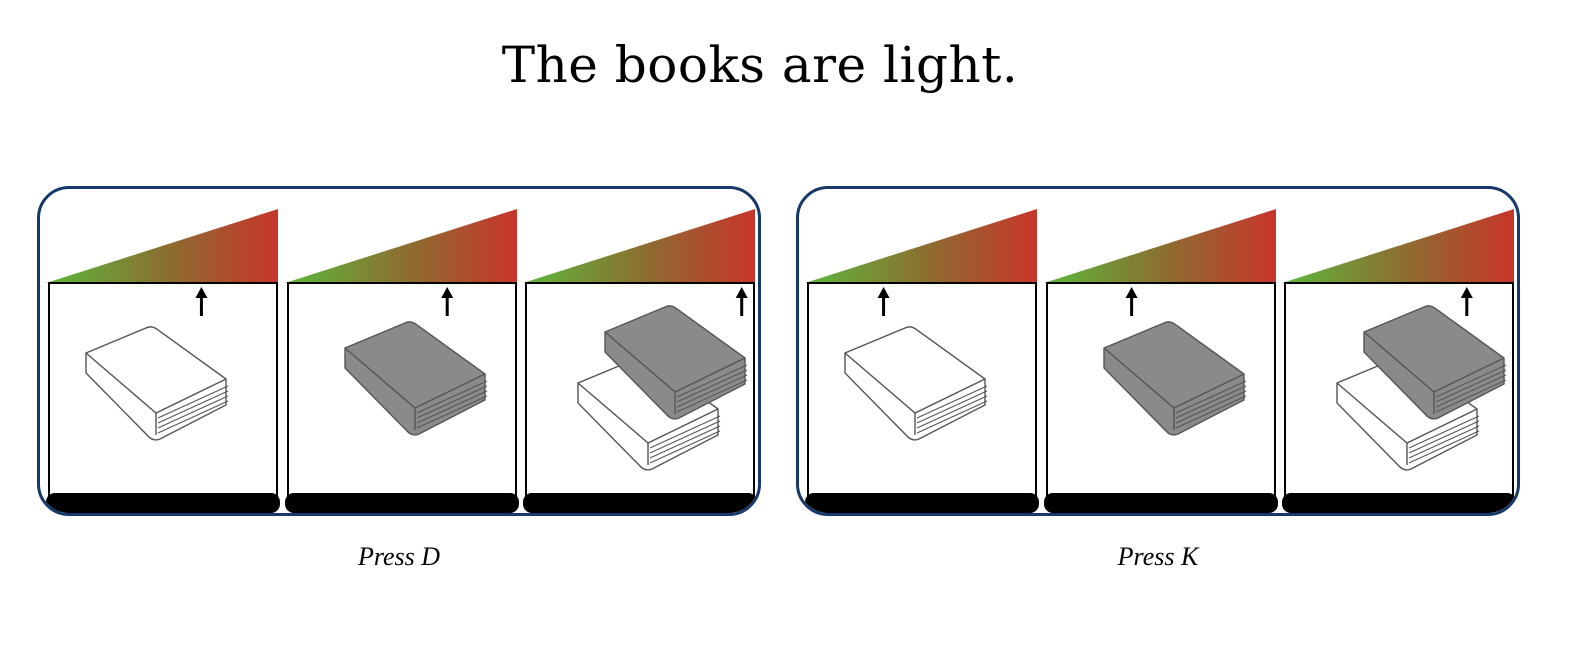 This screenshot has height=648, width=1590. I want to click on press-d-caption: Press D, so click(399, 556).